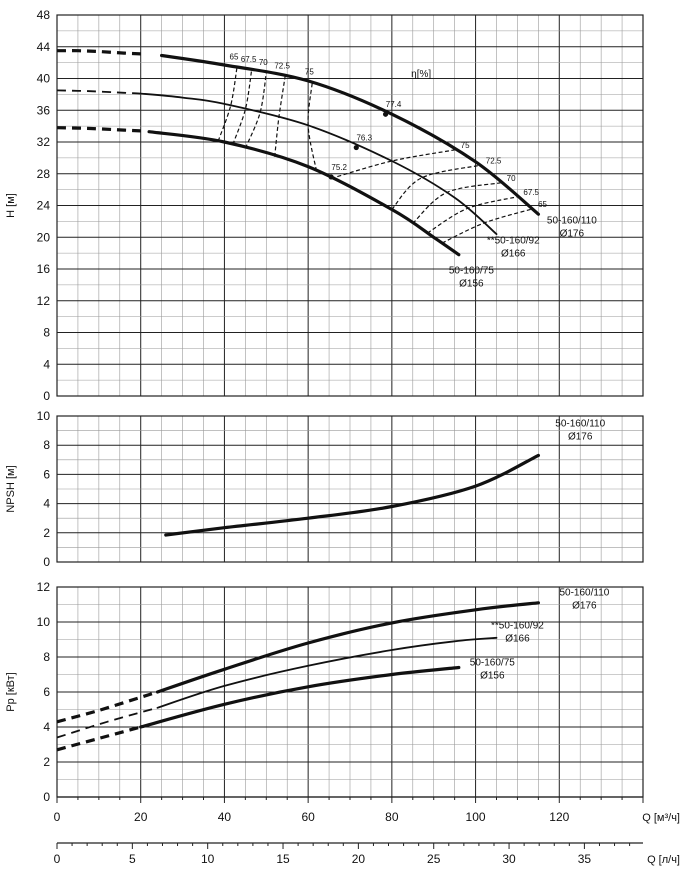  Describe the element at coordinates (44, 79) in the screenshot. I see `y-tick-label: 40` at that location.